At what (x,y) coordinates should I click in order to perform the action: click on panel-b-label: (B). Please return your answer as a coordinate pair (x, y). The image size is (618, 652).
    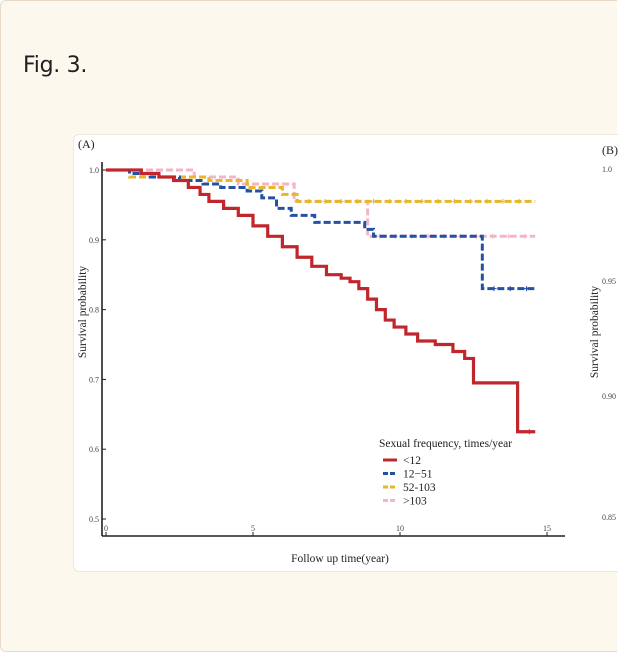
    Looking at the image, I should click on (610, 150).